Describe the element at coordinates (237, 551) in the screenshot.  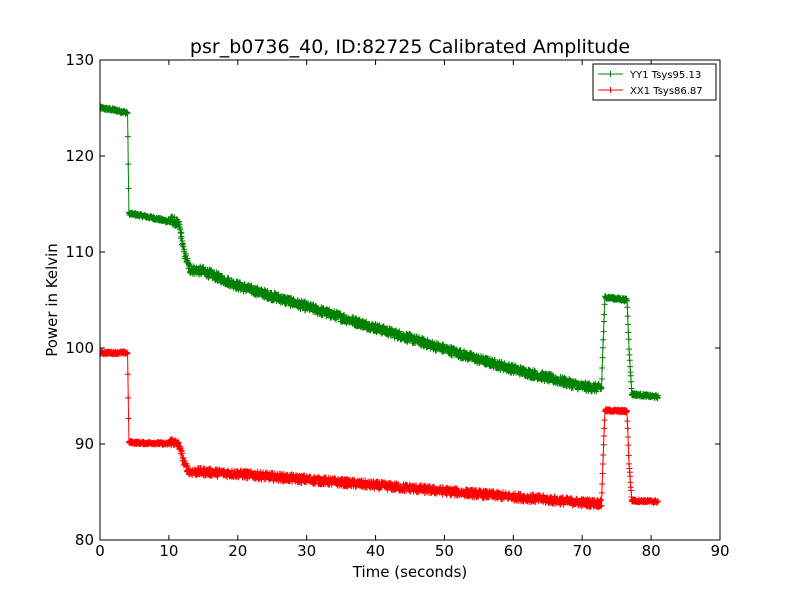
I see `x-tick-label: 20` at that location.